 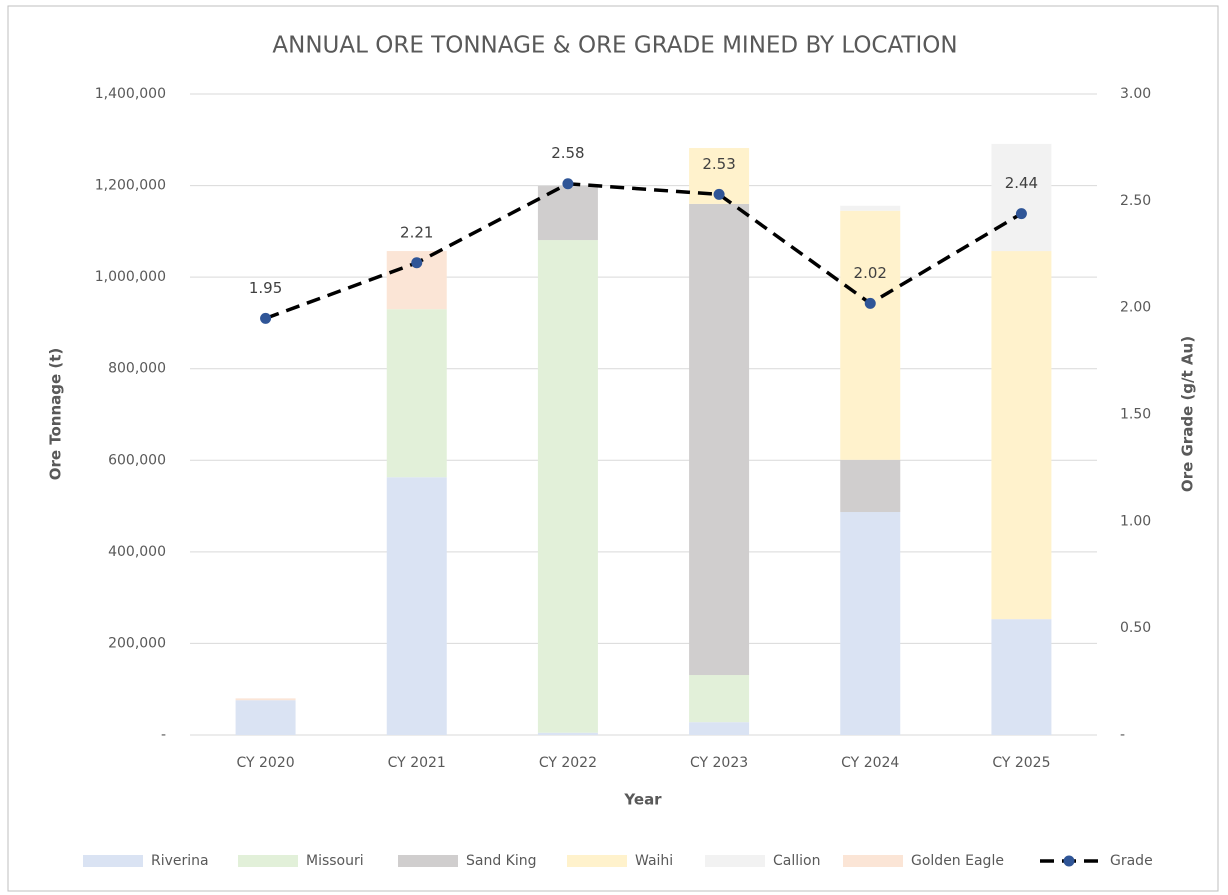 I want to click on x-tick-label: CY 2021, so click(x=417, y=763).